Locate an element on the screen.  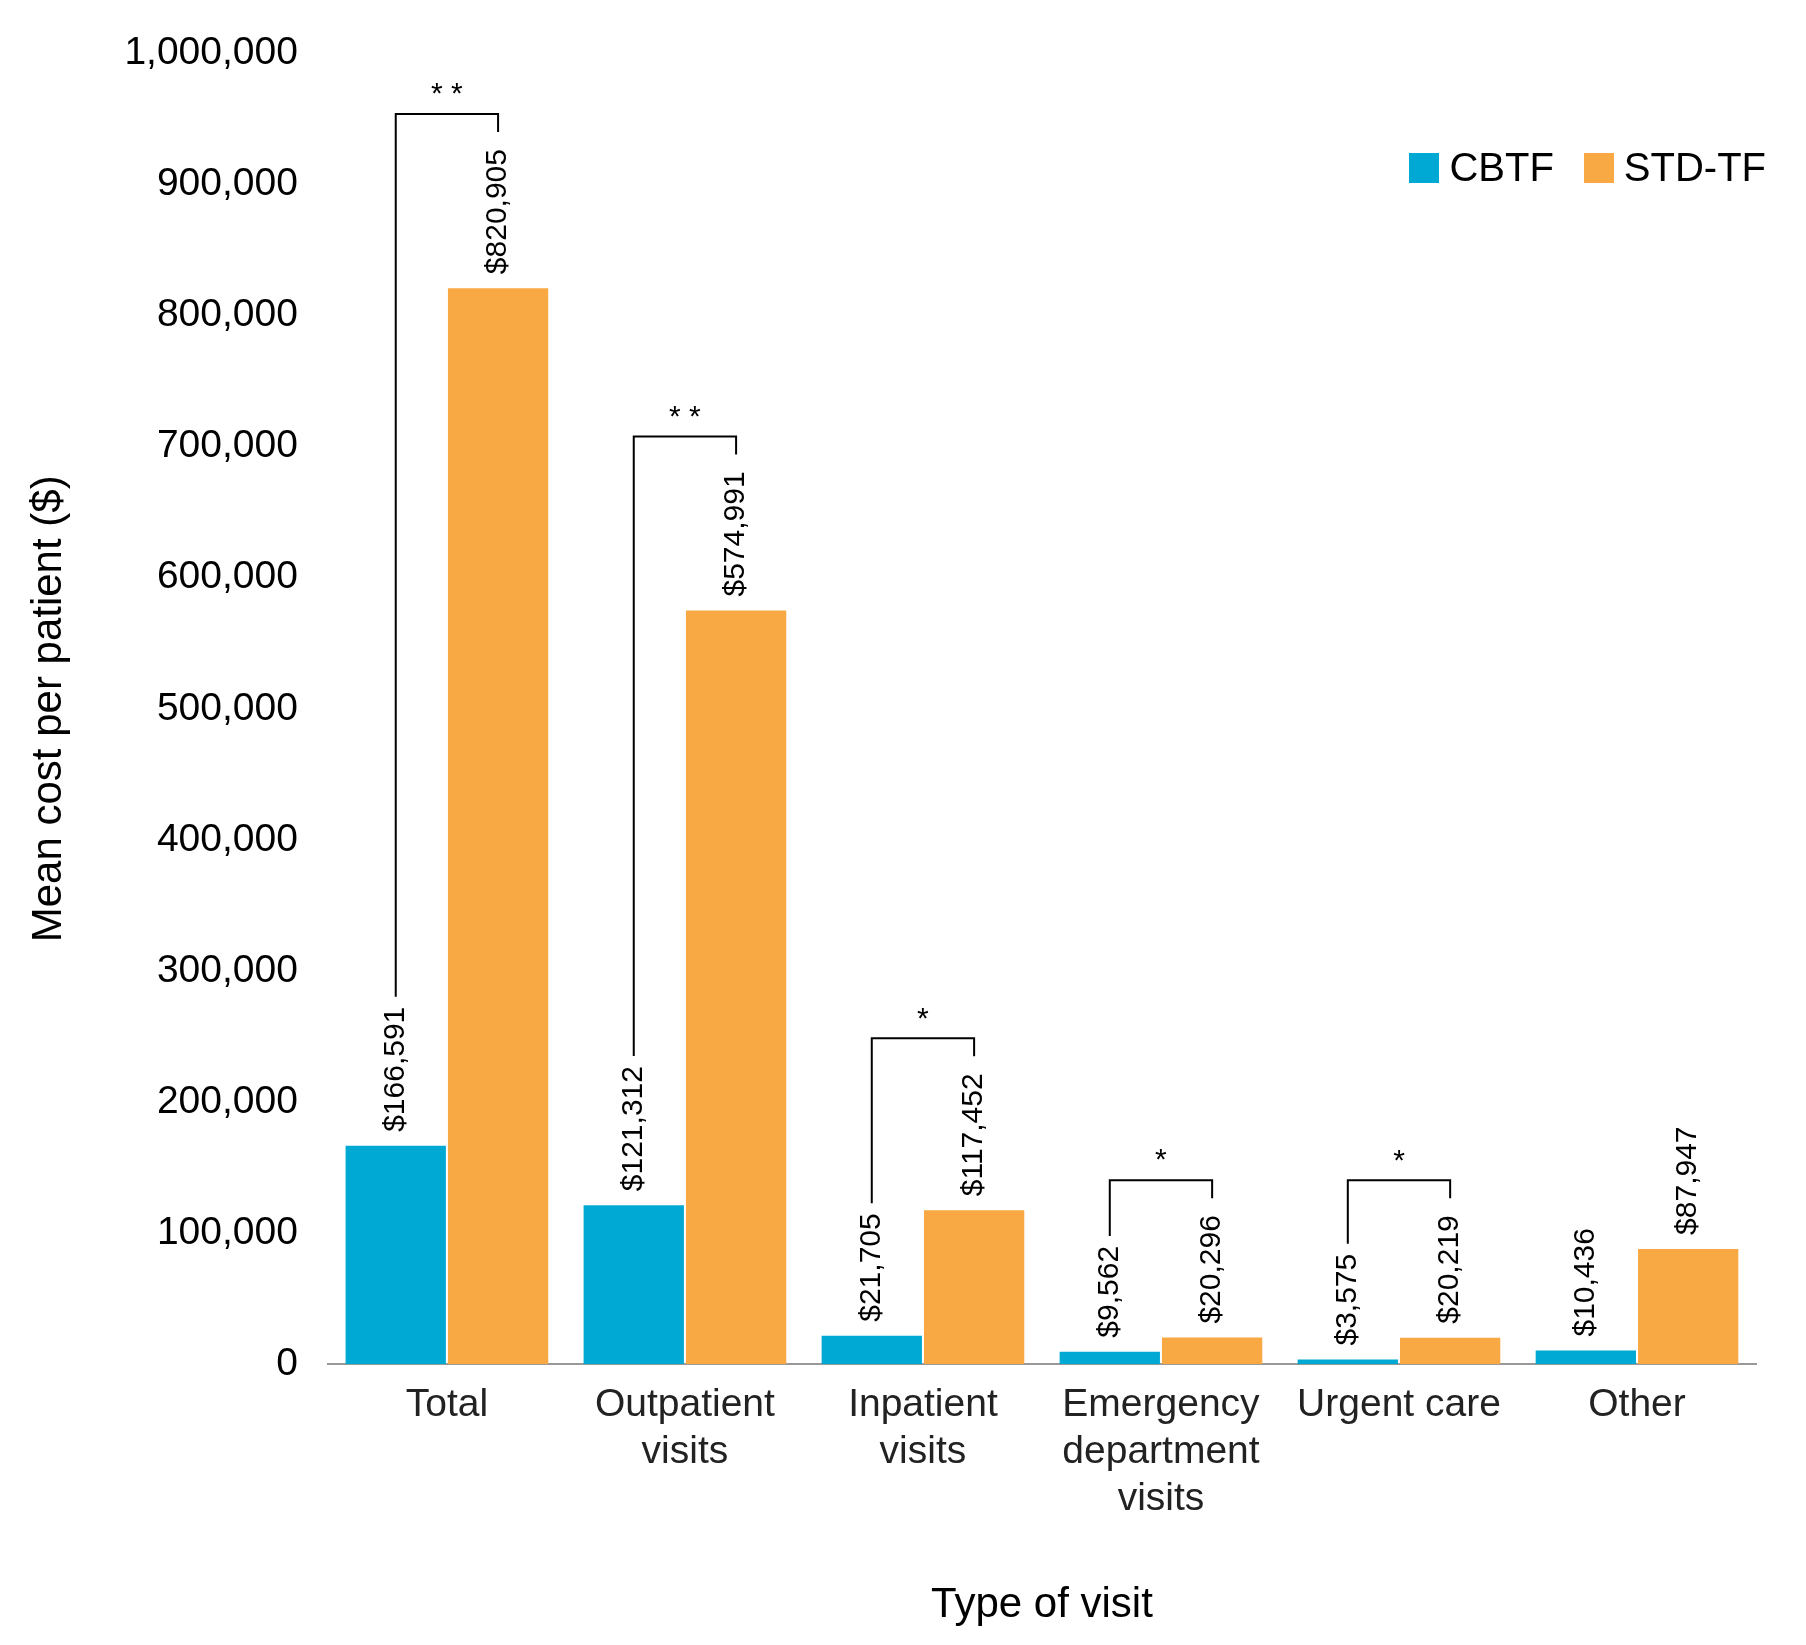
data-label: $87,947 is located at coordinates (1686, 1180).